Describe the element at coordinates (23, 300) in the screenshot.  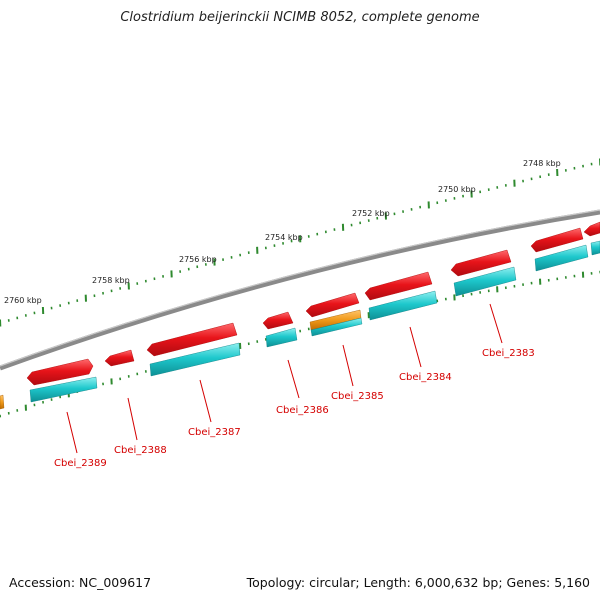
I see `scale-label: 2760 kbp` at that location.